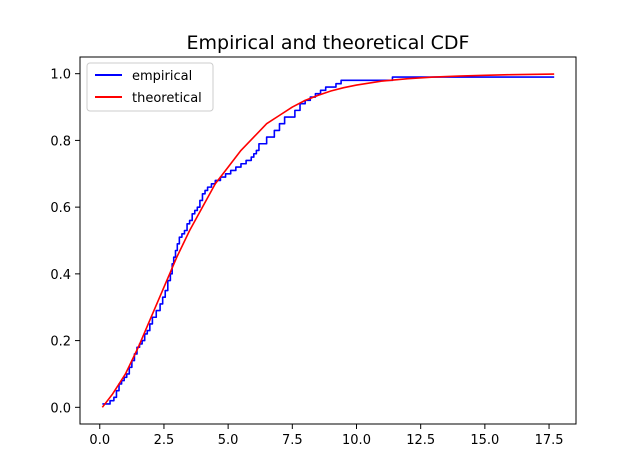 The image size is (640, 476). What do you see at coordinates (328, 43) in the screenshot?
I see `chart-title: Empirical and theoretical CDF` at bounding box center [328, 43].